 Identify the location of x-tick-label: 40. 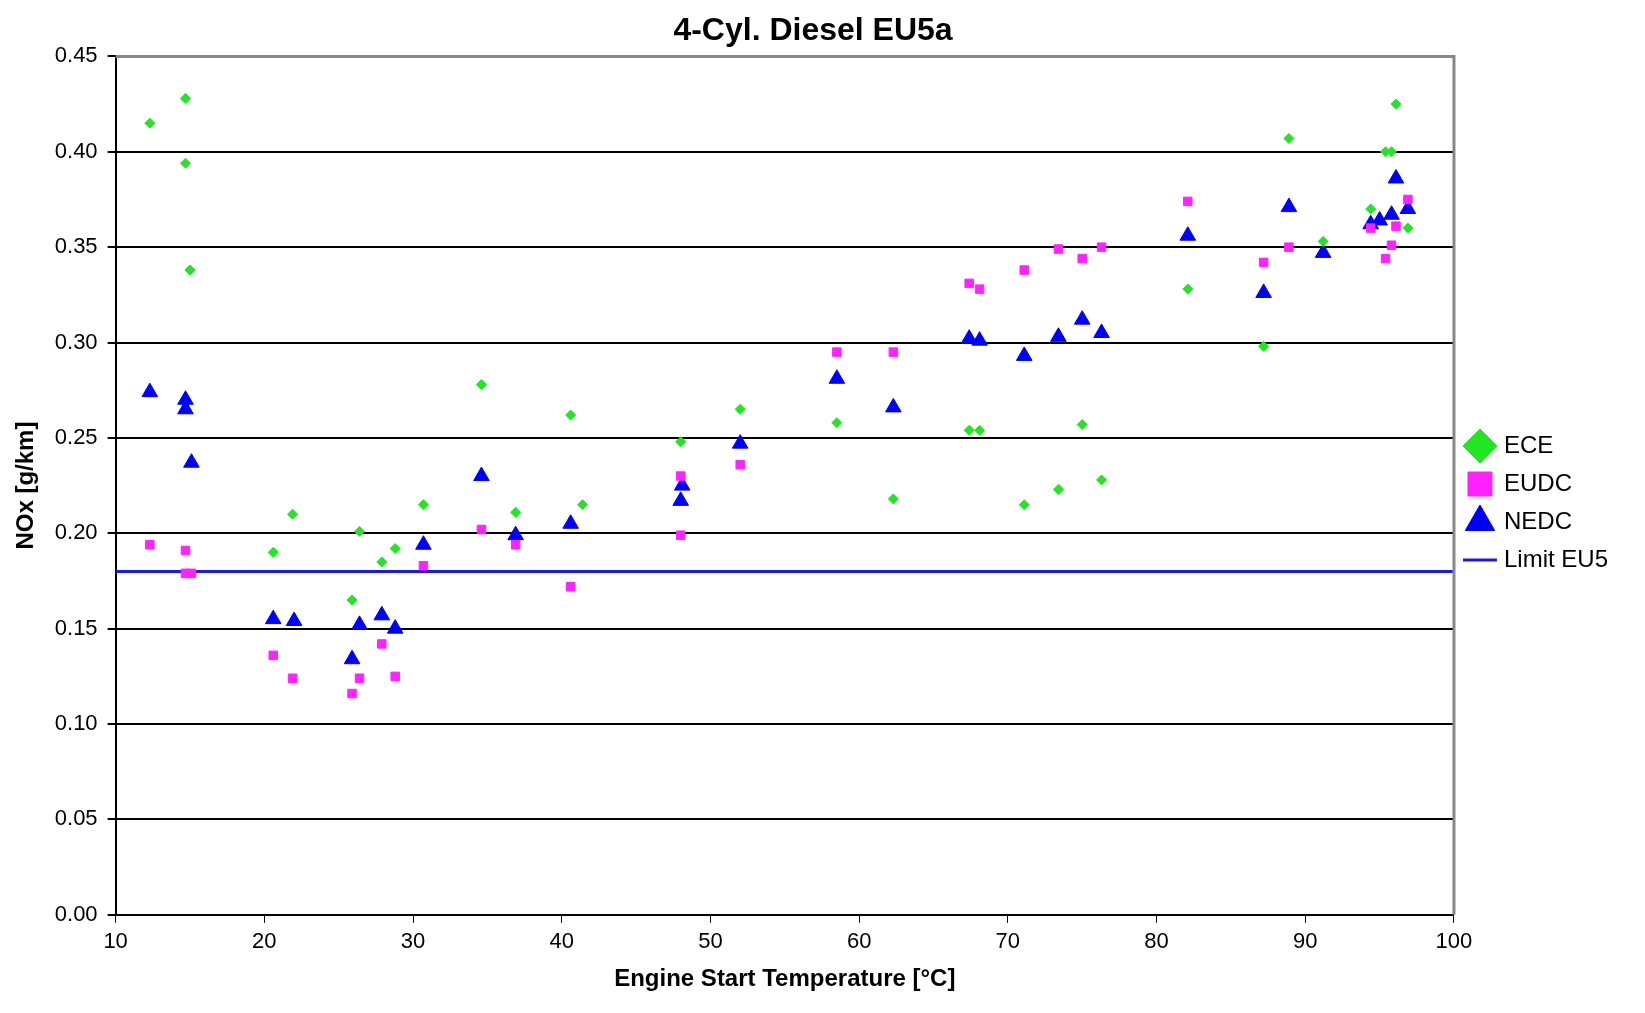
(561, 941).